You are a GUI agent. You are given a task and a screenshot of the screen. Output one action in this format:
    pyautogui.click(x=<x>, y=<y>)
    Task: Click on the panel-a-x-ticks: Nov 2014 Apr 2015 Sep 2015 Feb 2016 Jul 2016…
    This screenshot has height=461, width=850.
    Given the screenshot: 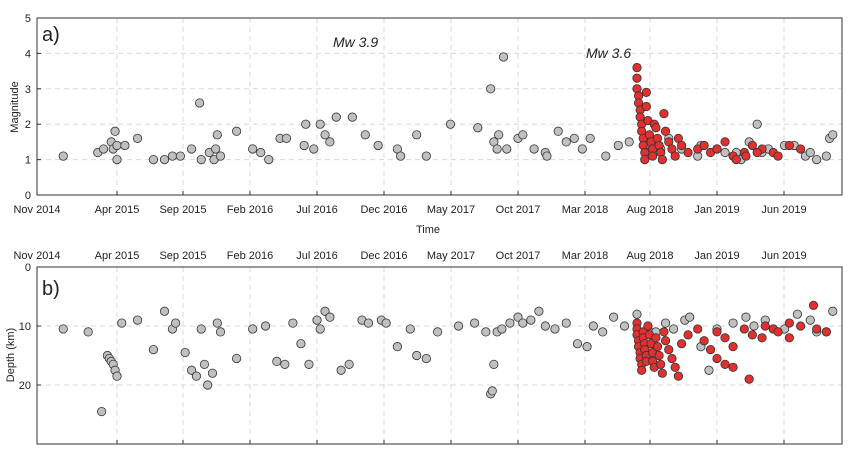 What is the action you would take?
    pyautogui.click(x=410, y=203)
    